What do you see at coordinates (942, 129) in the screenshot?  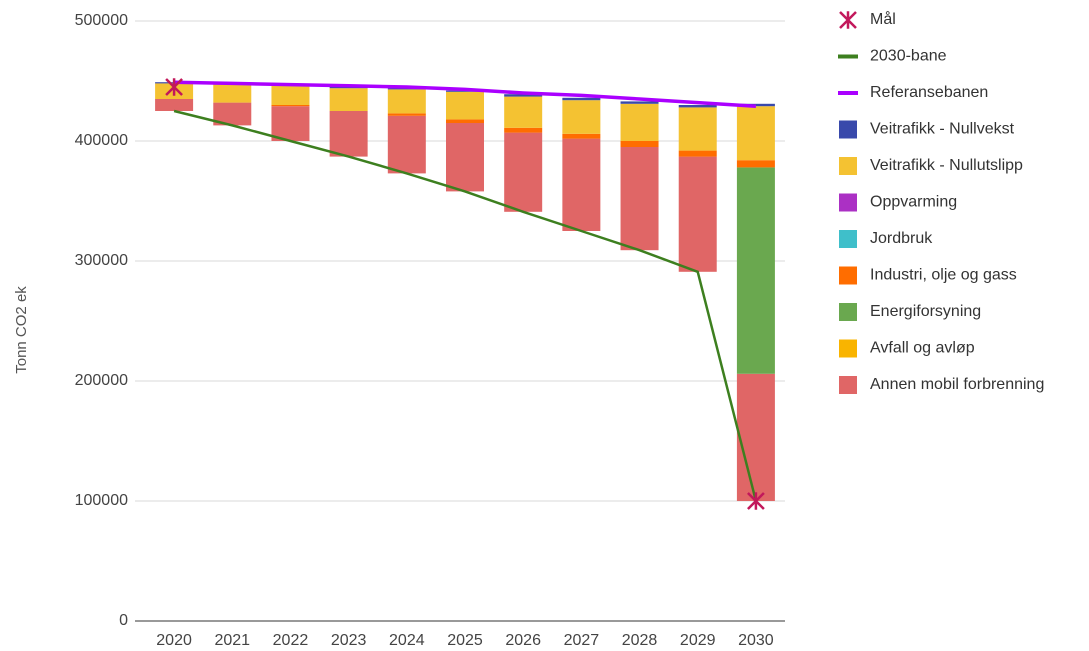 I see `legend-label: Veitrafikk - Nullvekst` at bounding box center [942, 129].